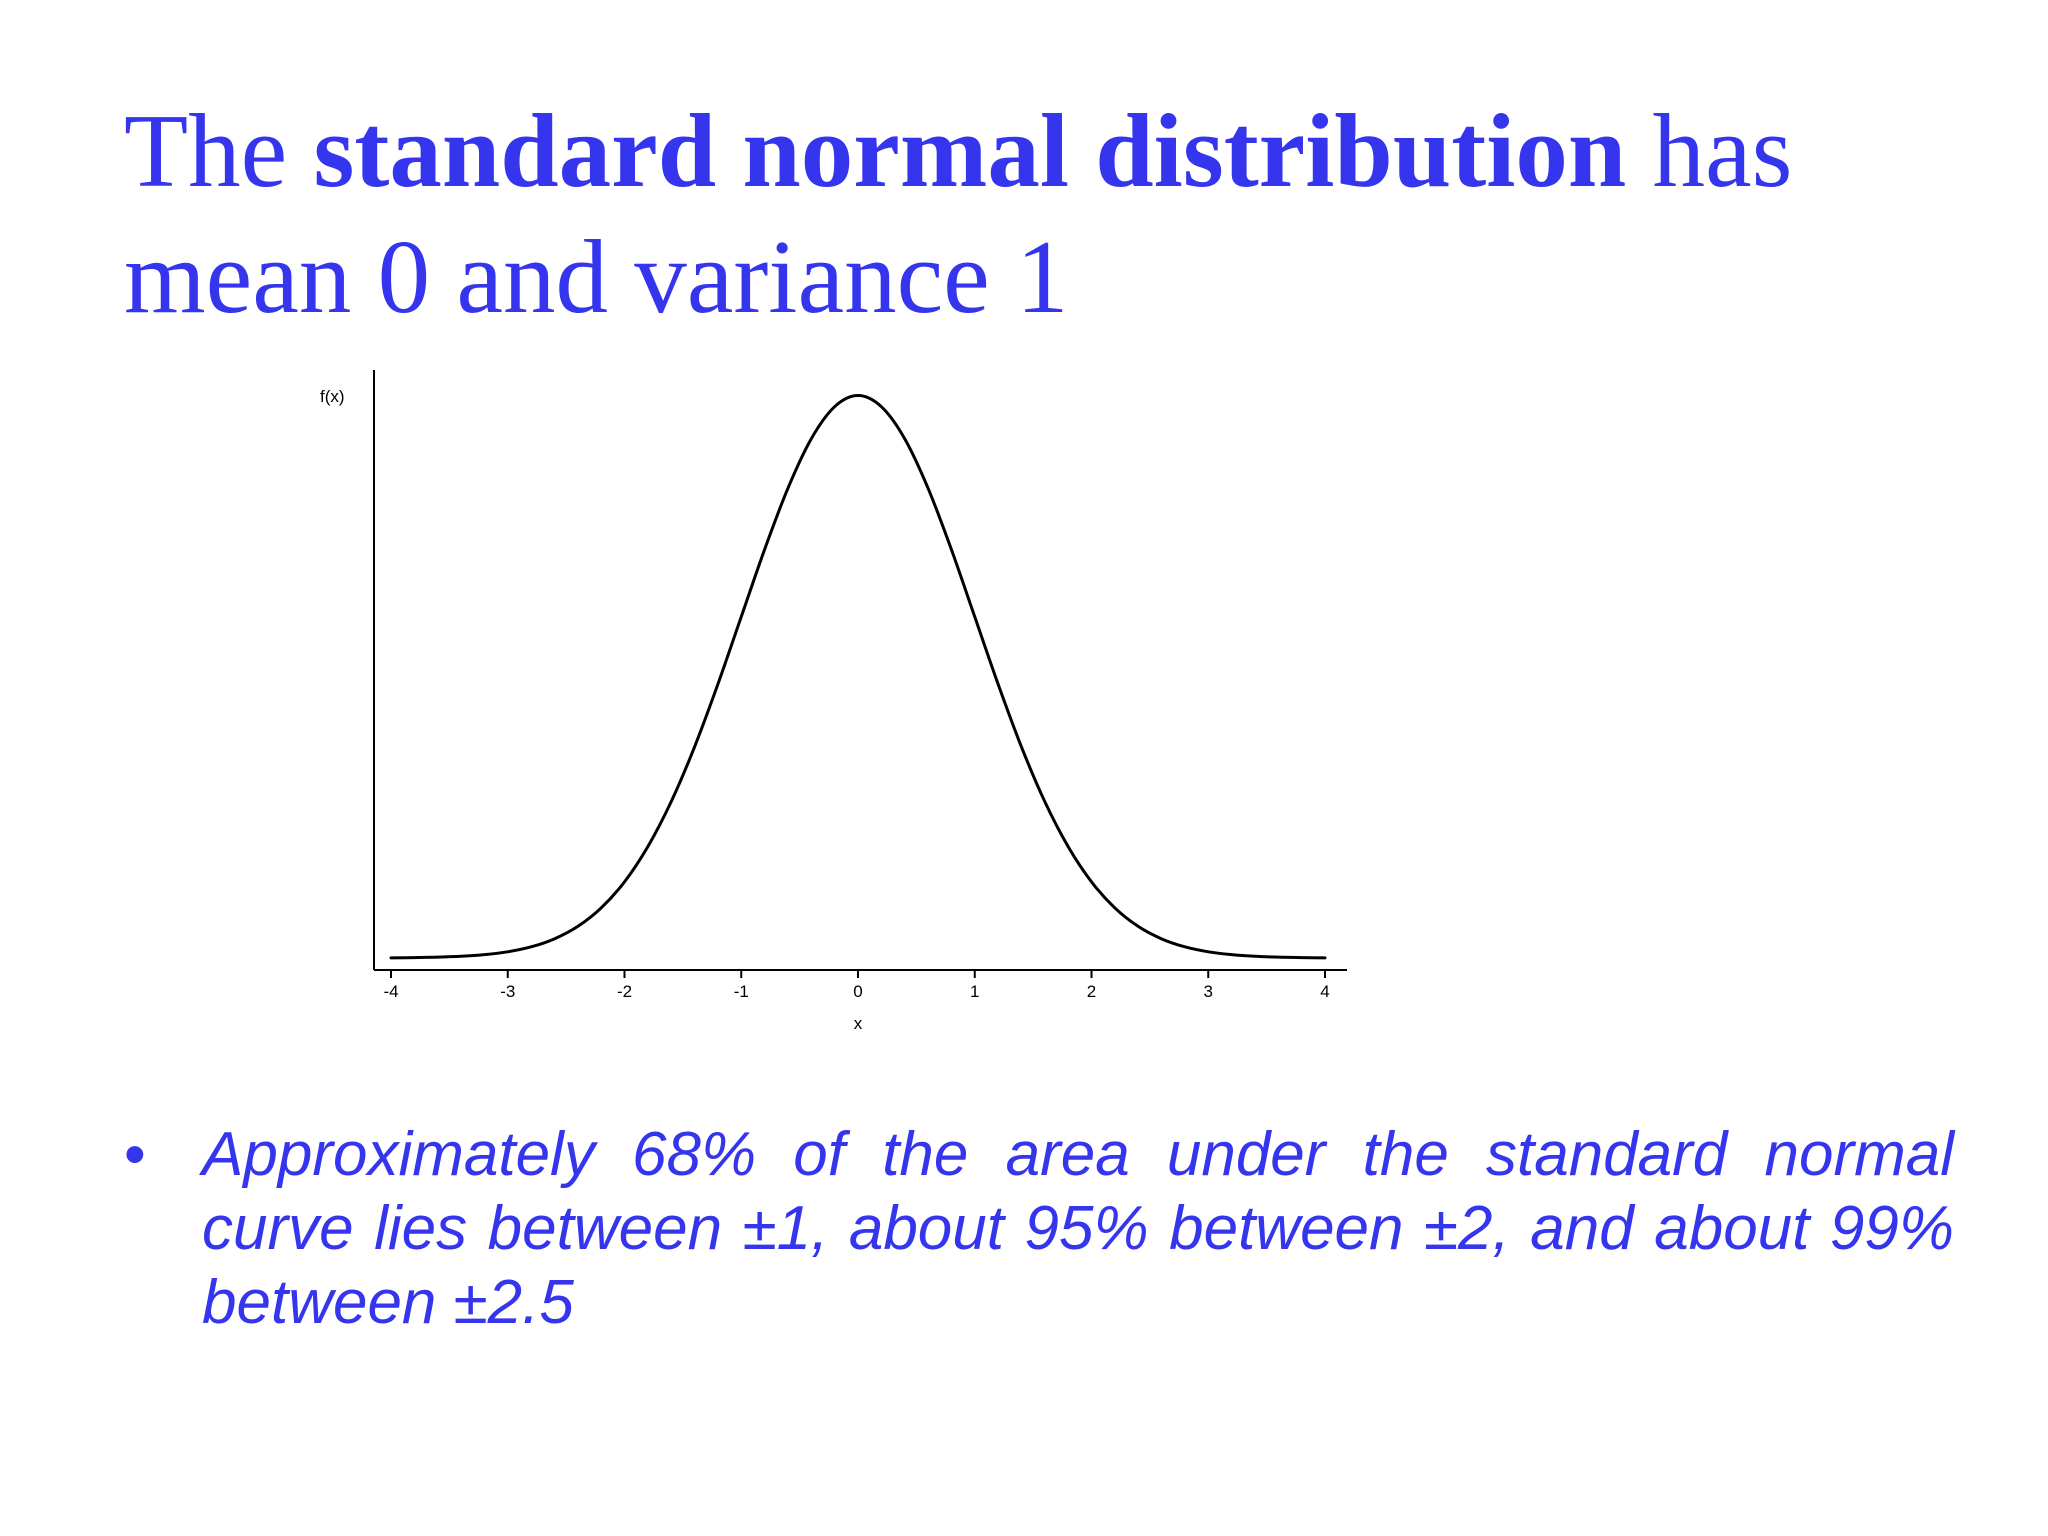 The image size is (2048, 1536). What do you see at coordinates (974, 991) in the screenshot?
I see `x-tick-label: 1` at bounding box center [974, 991].